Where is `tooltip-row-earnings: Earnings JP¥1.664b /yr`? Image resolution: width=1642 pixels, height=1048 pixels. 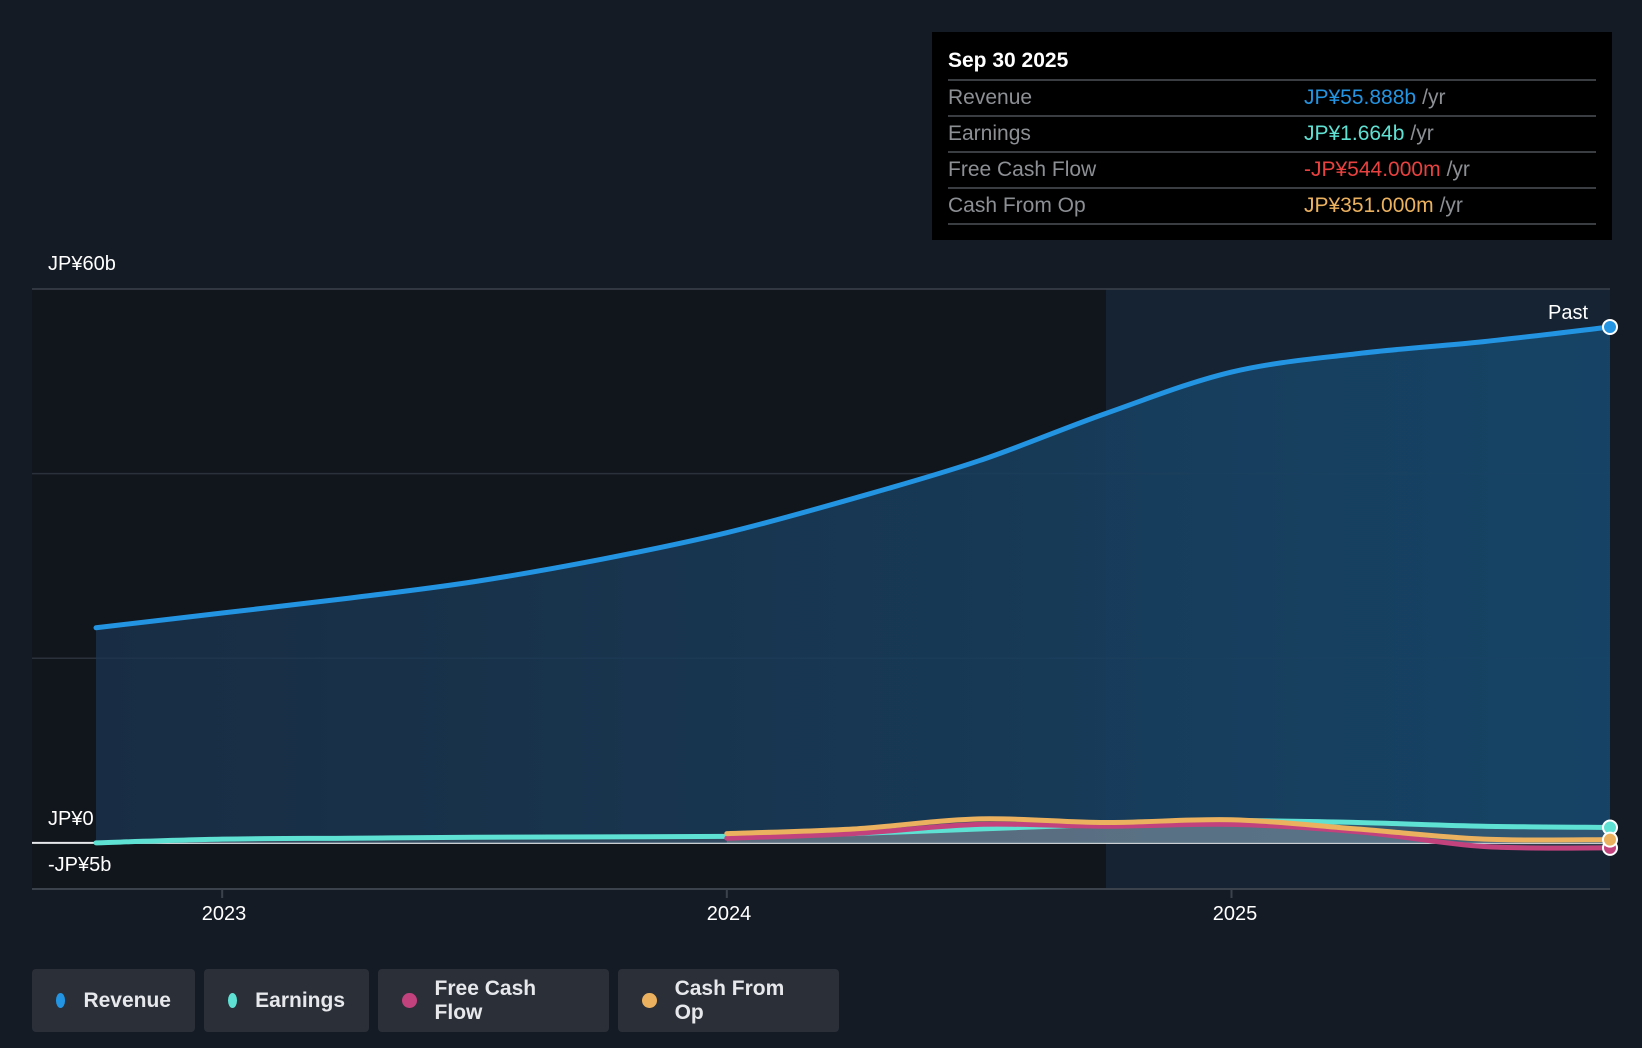 tooltip-row-earnings: Earnings JP¥1.664b /yr is located at coordinates (1272, 133).